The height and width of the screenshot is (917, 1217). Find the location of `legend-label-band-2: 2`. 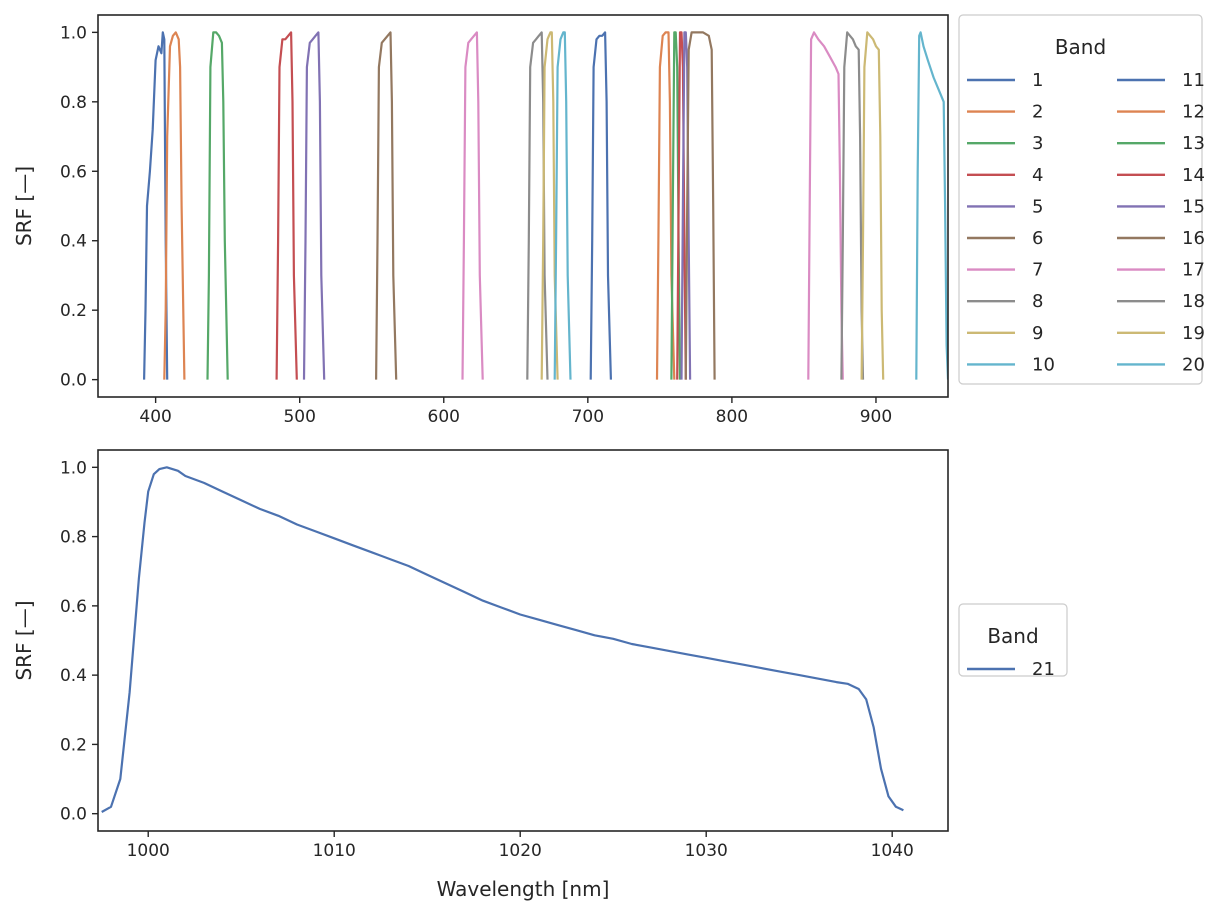

legend-label-band-2: 2 is located at coordinates (1037, 112).